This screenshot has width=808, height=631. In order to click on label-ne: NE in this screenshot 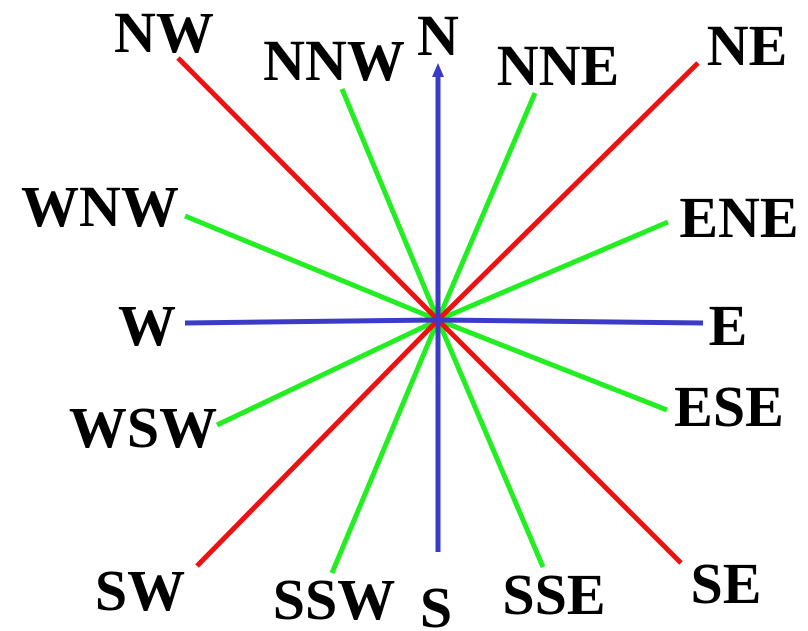, I will do `click(747, 45)`.